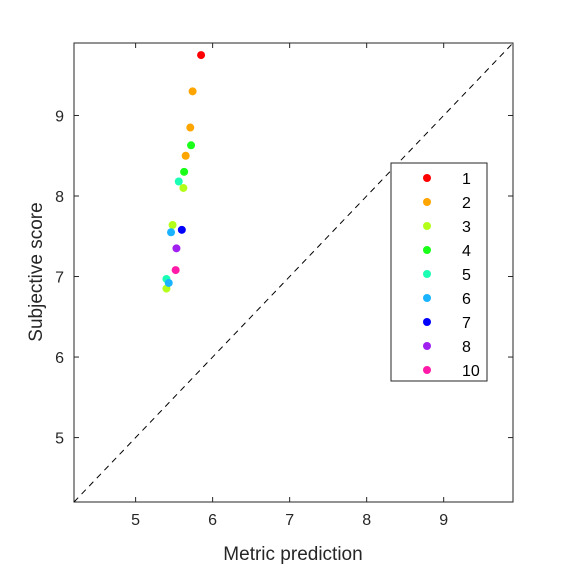 This screenshot has height=567, width=567. I want to click on x-tick-label: 7, so click(289, 520).